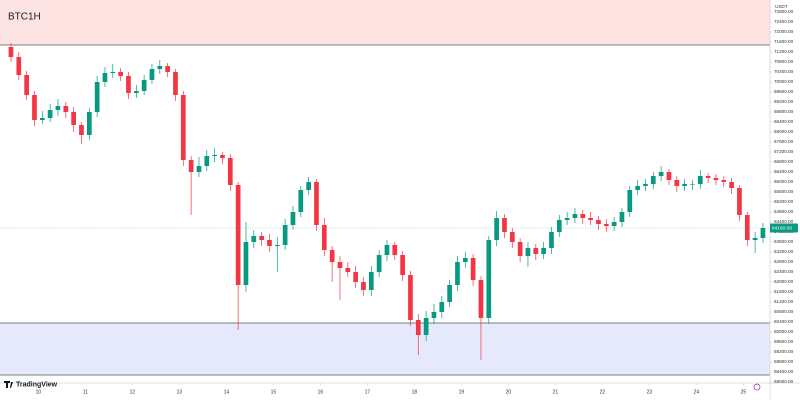 The image size is (800, 400). I want to click on y-tick-label: 58000.00, so click(784, 381).